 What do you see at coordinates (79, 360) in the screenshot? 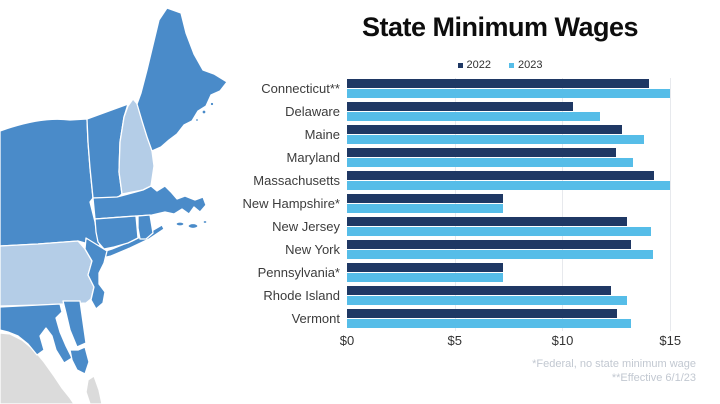
I see `map-state-maryland-eastern-shore` at bounding box center [79, 360].